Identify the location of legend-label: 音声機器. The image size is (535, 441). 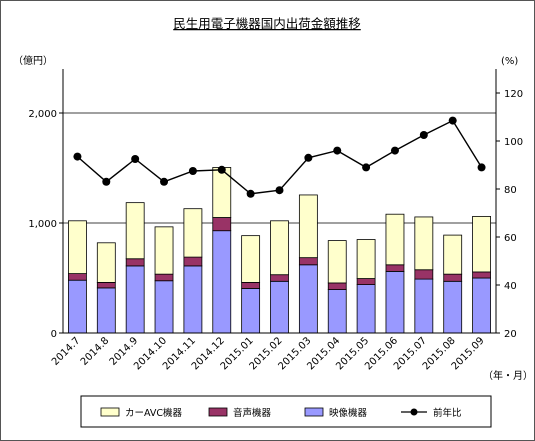
(252, 413).